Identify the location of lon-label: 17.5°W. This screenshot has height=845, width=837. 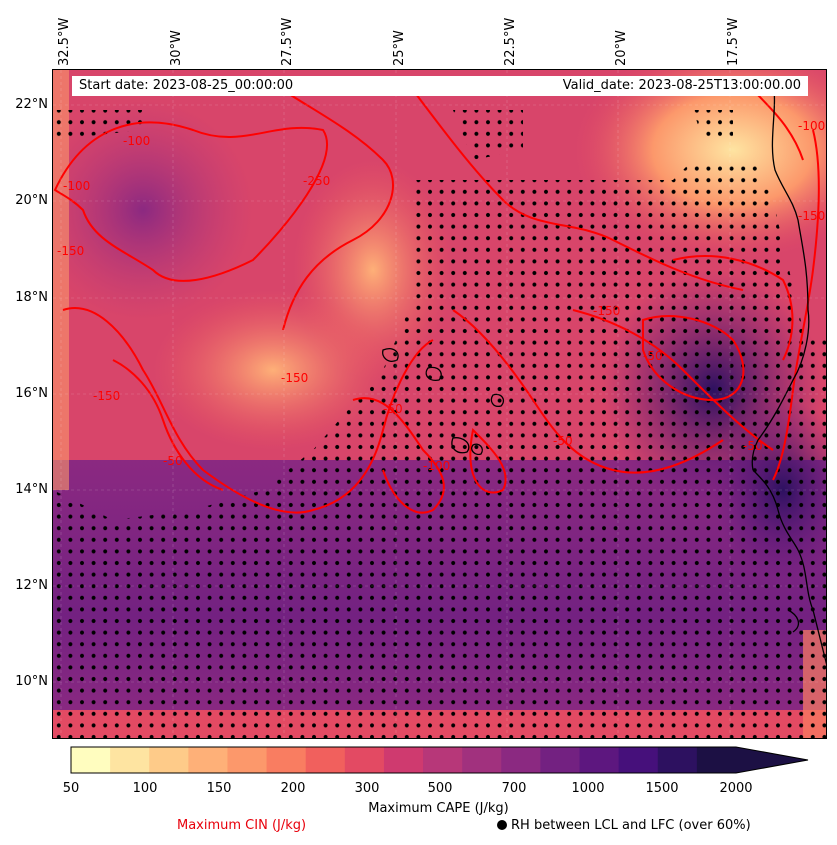
(733, 41).